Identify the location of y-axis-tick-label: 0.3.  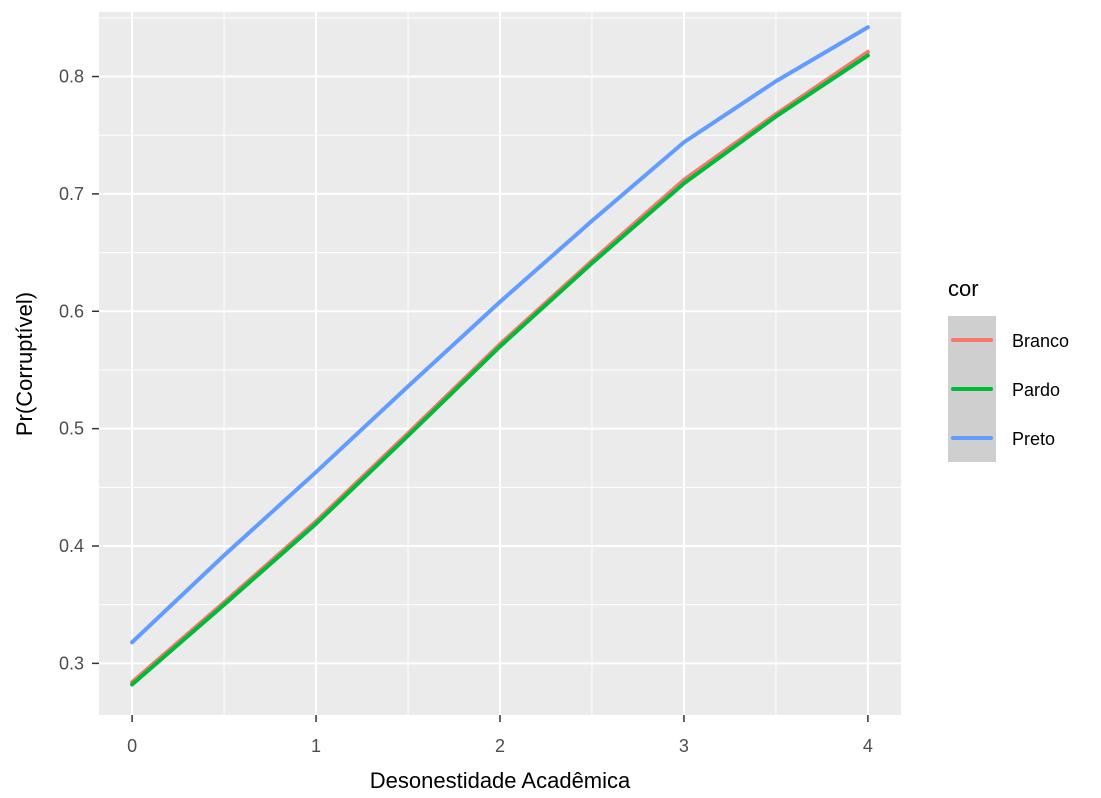
(71, 663).